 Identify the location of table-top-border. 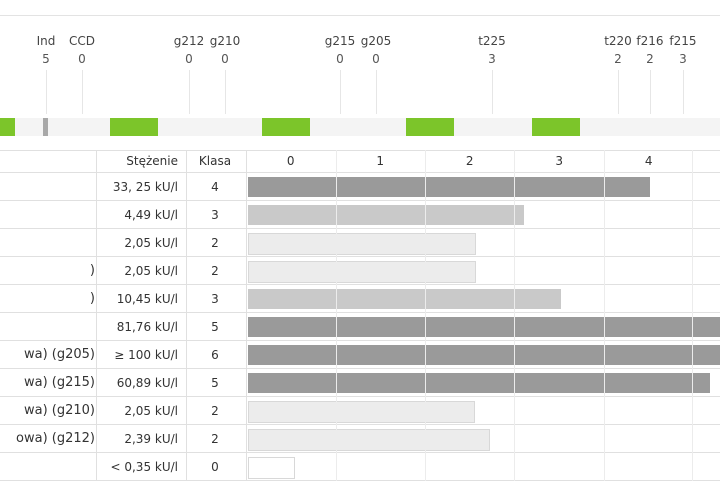
(360, 150).